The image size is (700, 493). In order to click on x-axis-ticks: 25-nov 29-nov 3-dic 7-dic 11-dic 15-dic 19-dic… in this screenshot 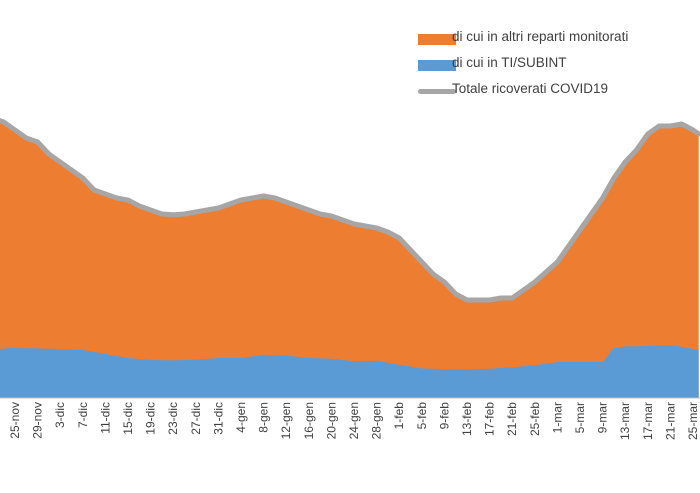, I will do `click(354, 421)`.